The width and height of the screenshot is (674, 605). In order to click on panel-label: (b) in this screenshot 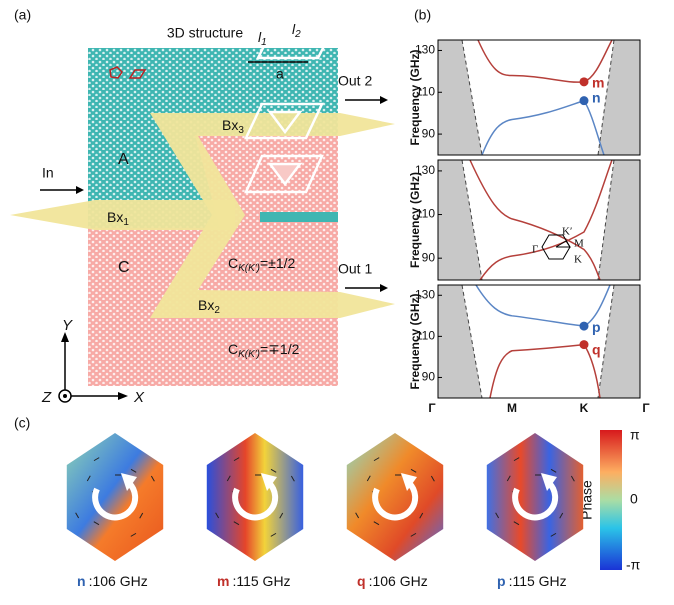, I will do `click(422, 15)`.